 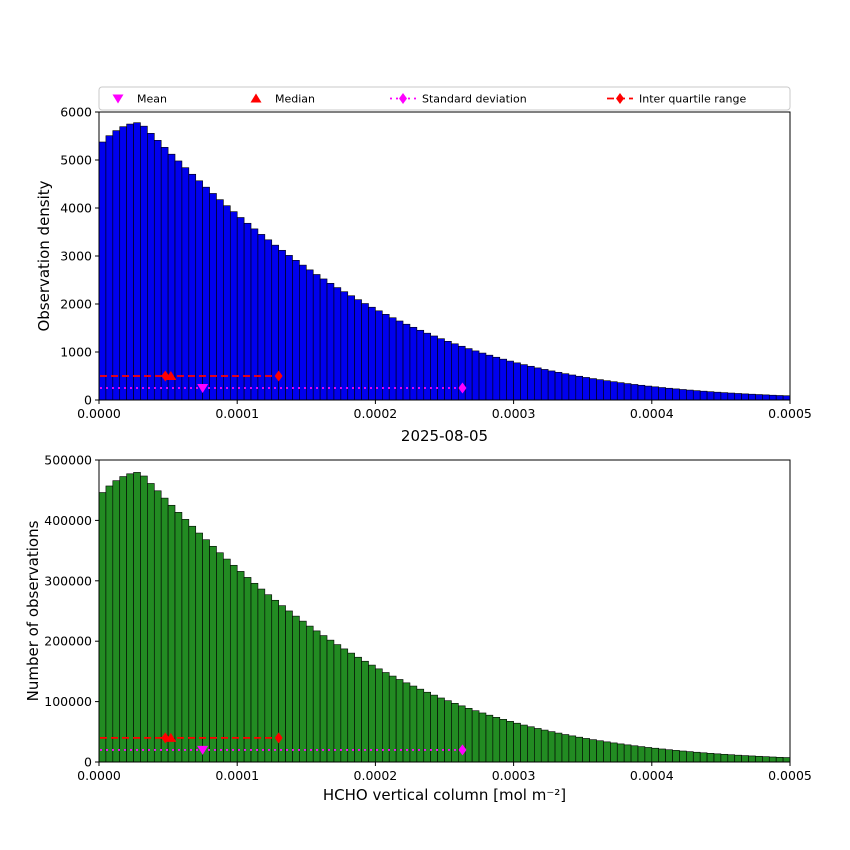 I want to click on y-tick-label: 3000, so click(x=76, y=256).